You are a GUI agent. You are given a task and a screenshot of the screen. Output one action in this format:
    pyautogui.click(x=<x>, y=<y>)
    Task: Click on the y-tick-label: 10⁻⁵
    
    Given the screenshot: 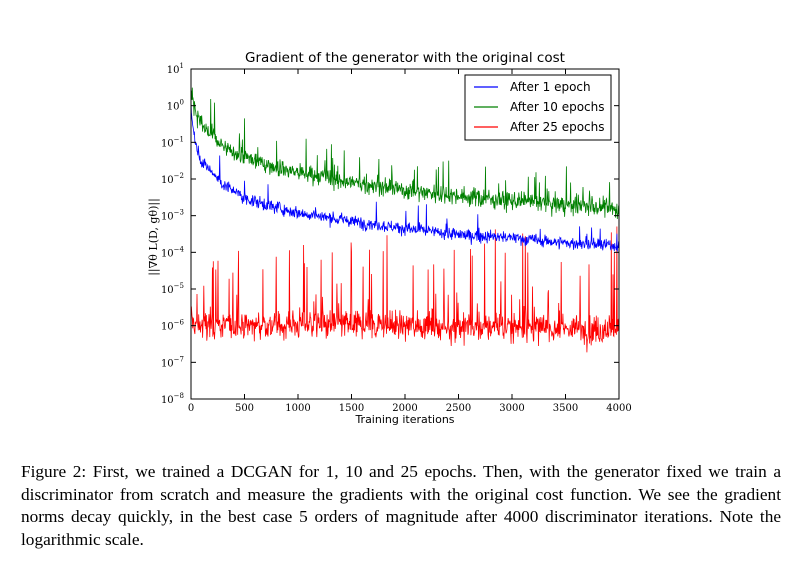 What is the action you would take?
    pyautogui.click(x=172, y=289)
    